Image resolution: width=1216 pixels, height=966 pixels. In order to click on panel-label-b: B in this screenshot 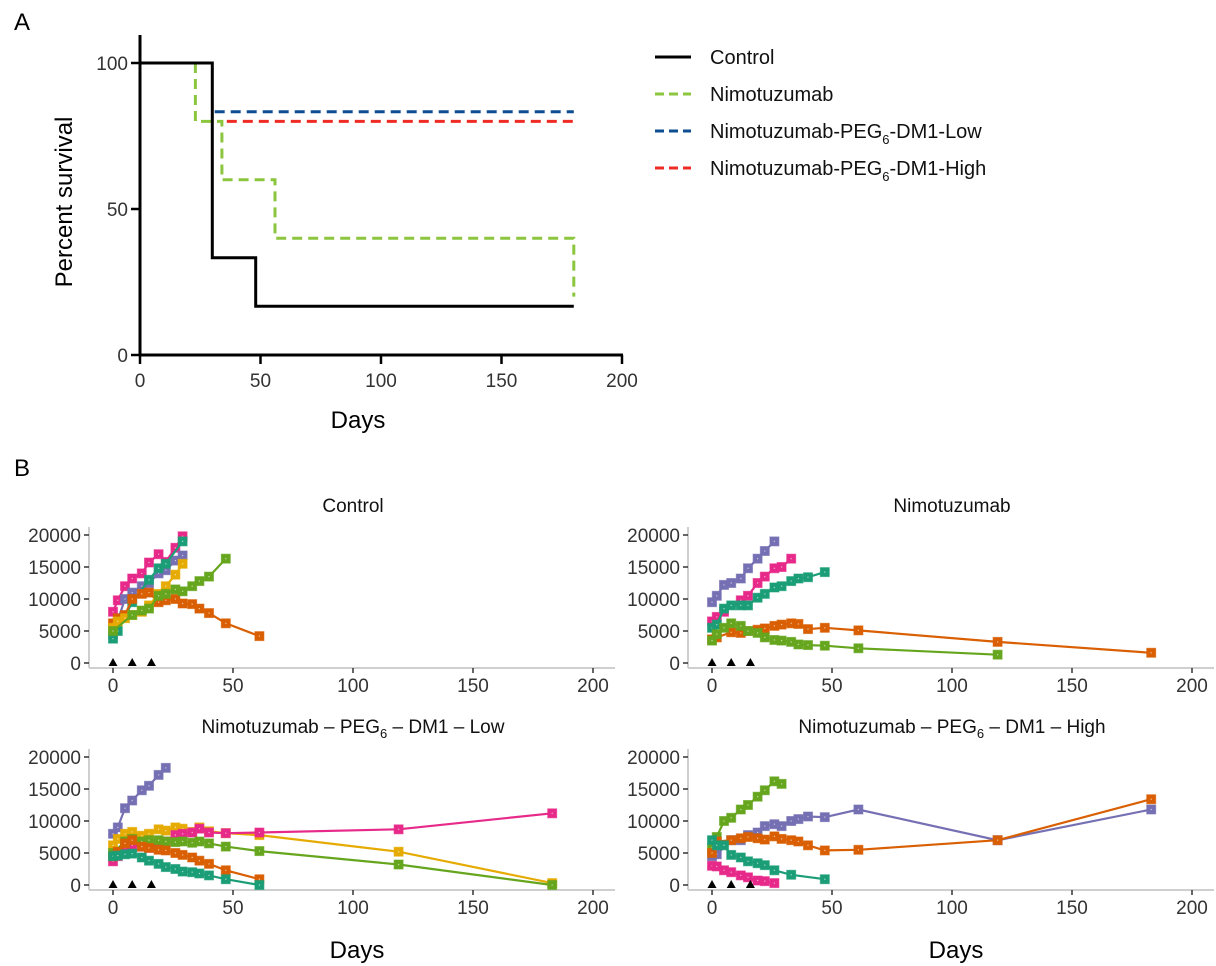, I will do `click(22, 468)`.